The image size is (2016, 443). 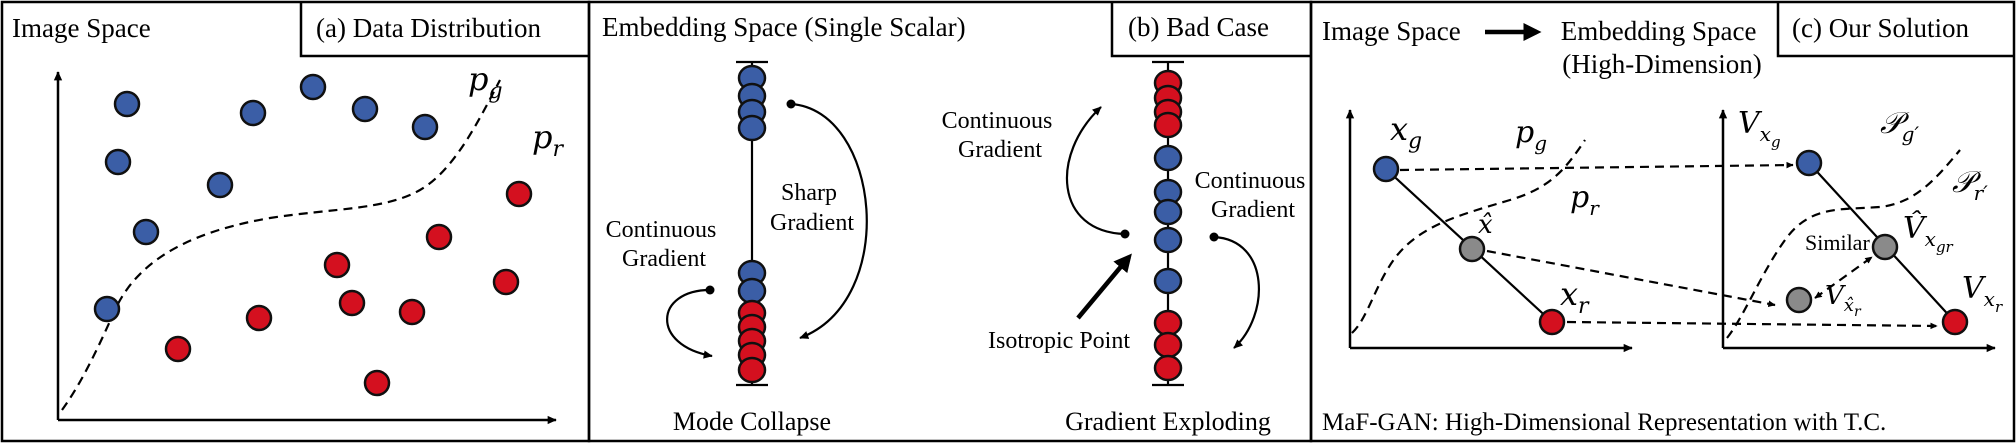 What do you see at coordinates (1982, 293) in the screenshot?
I see `V-xr-label: Vxr` at bounding box center [1982, 293].